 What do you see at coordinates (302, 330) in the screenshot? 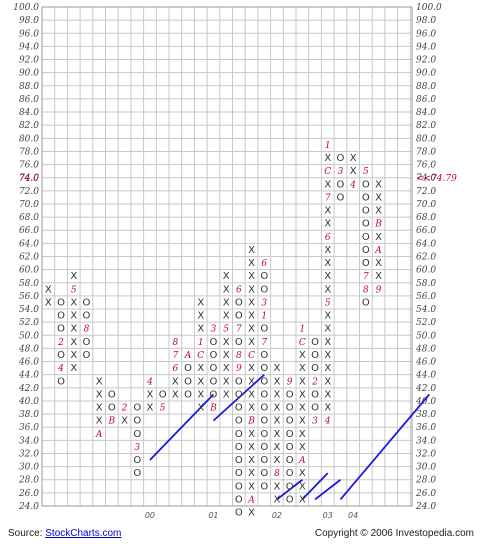
I see `month-marker: 1` at bounding box center [302, 330].